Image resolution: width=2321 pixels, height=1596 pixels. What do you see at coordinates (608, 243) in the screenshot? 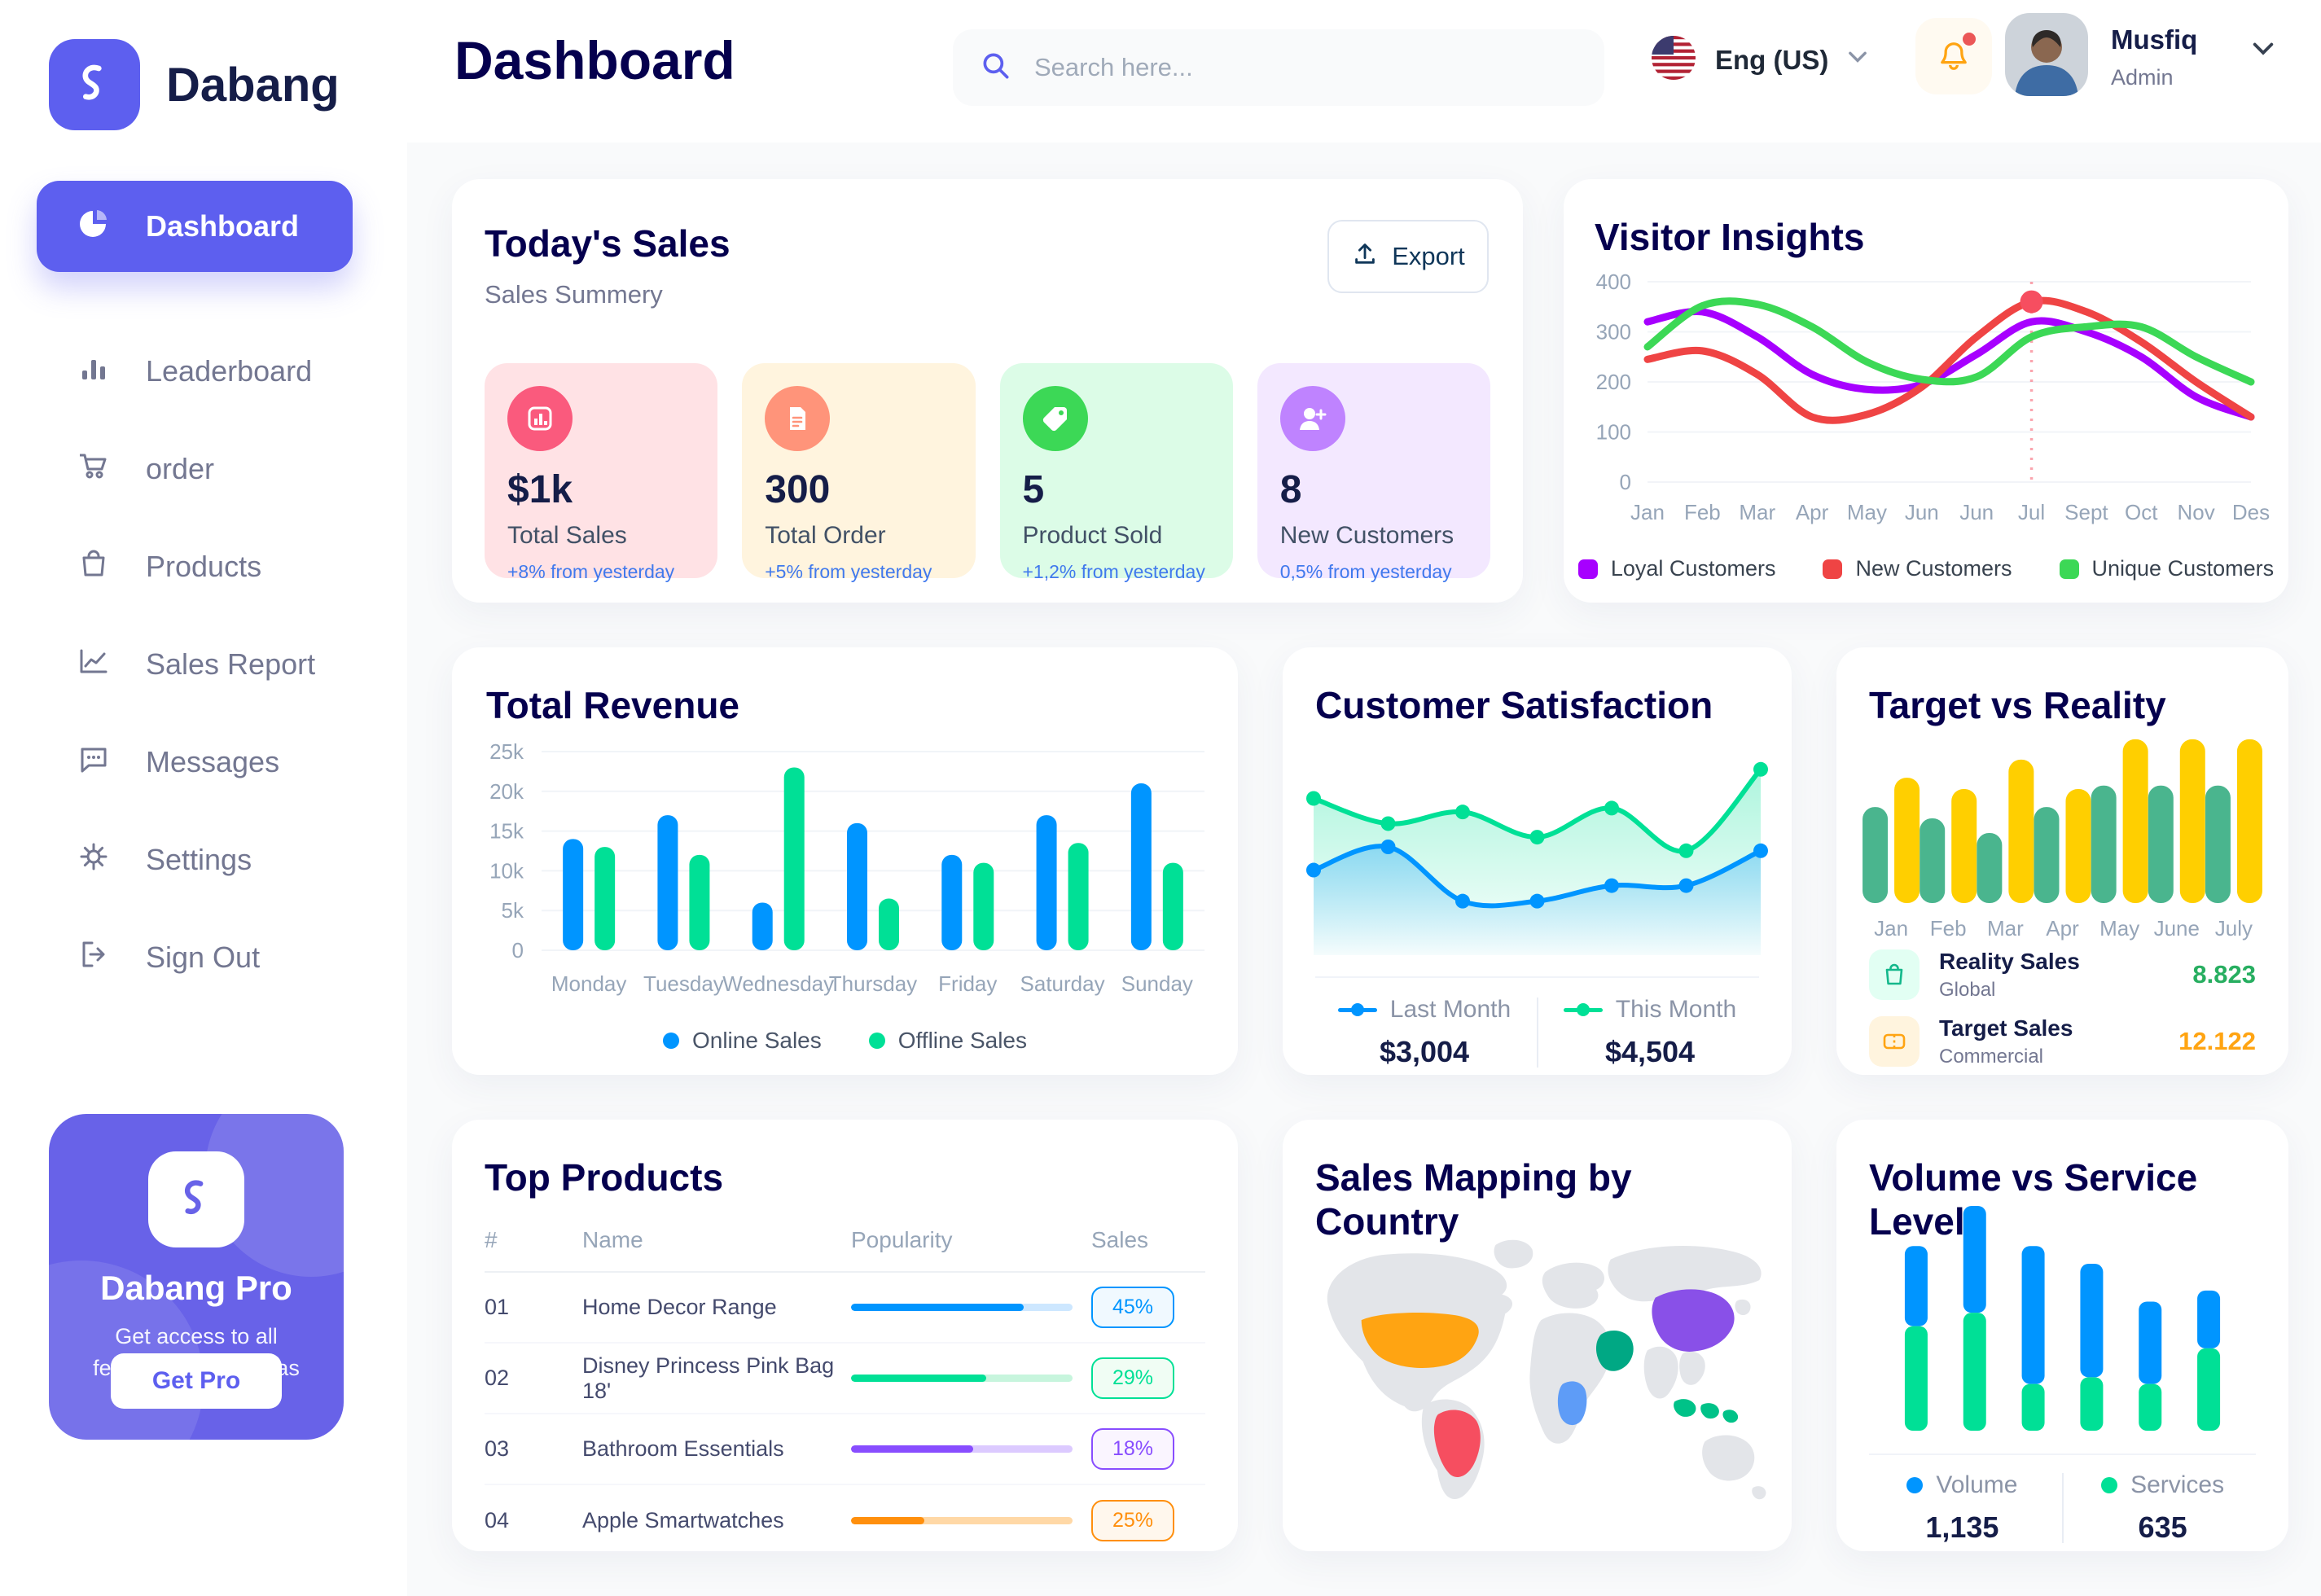
I see `card-title: Today's Sales` at bounding box center [608, 243].